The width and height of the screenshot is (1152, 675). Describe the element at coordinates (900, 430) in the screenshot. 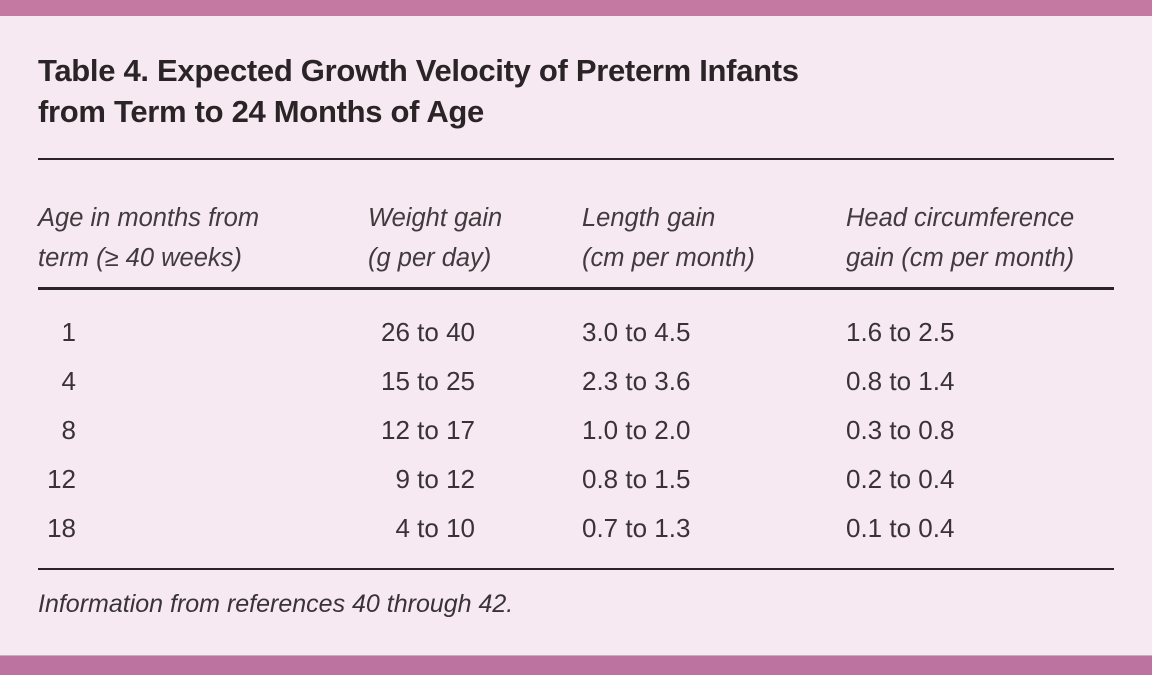

I see `cell-head: 0.3 to 0.8` at that location.